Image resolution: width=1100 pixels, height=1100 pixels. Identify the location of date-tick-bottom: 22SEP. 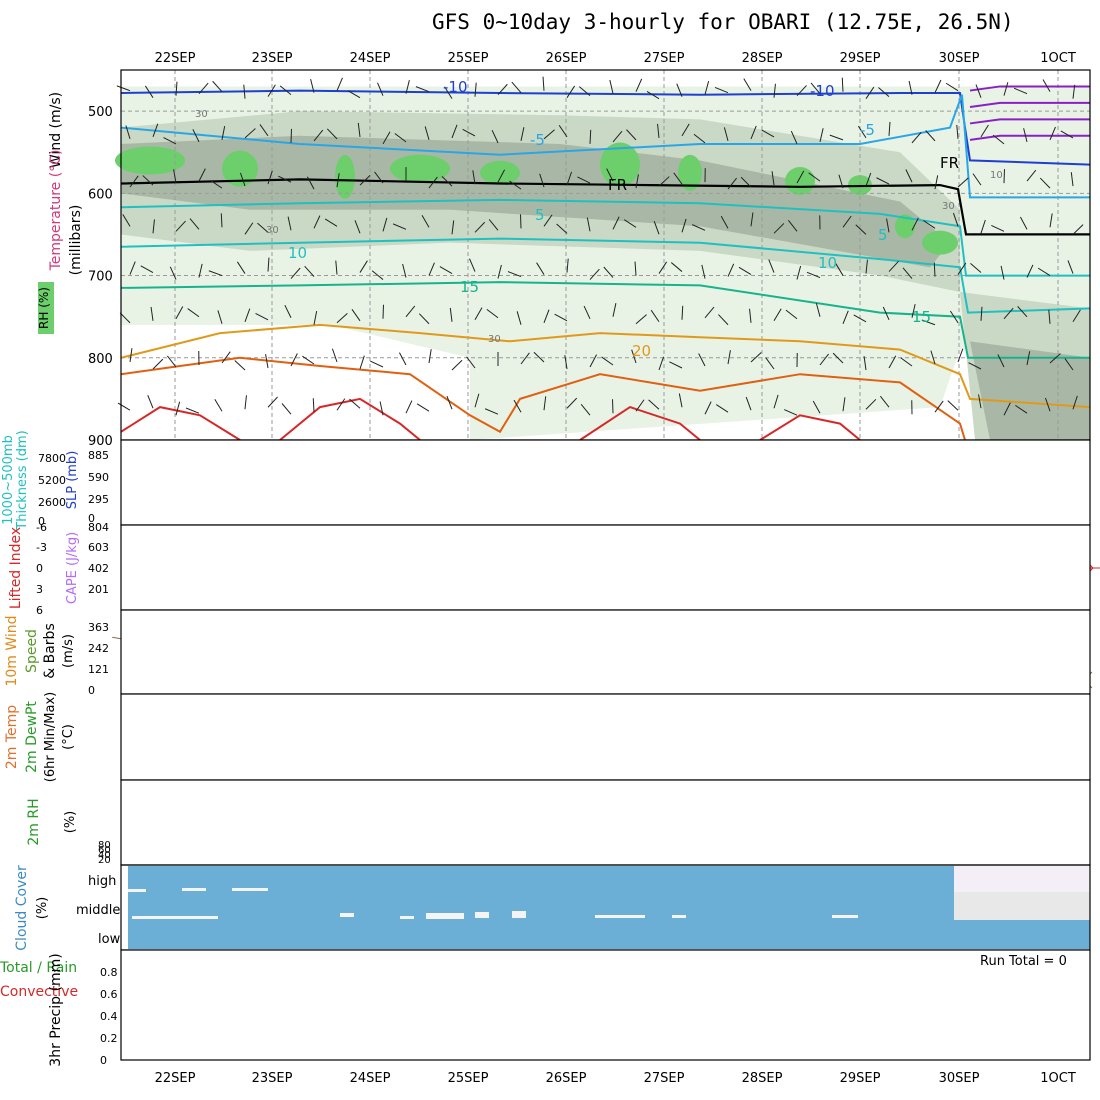
(175, 1078).